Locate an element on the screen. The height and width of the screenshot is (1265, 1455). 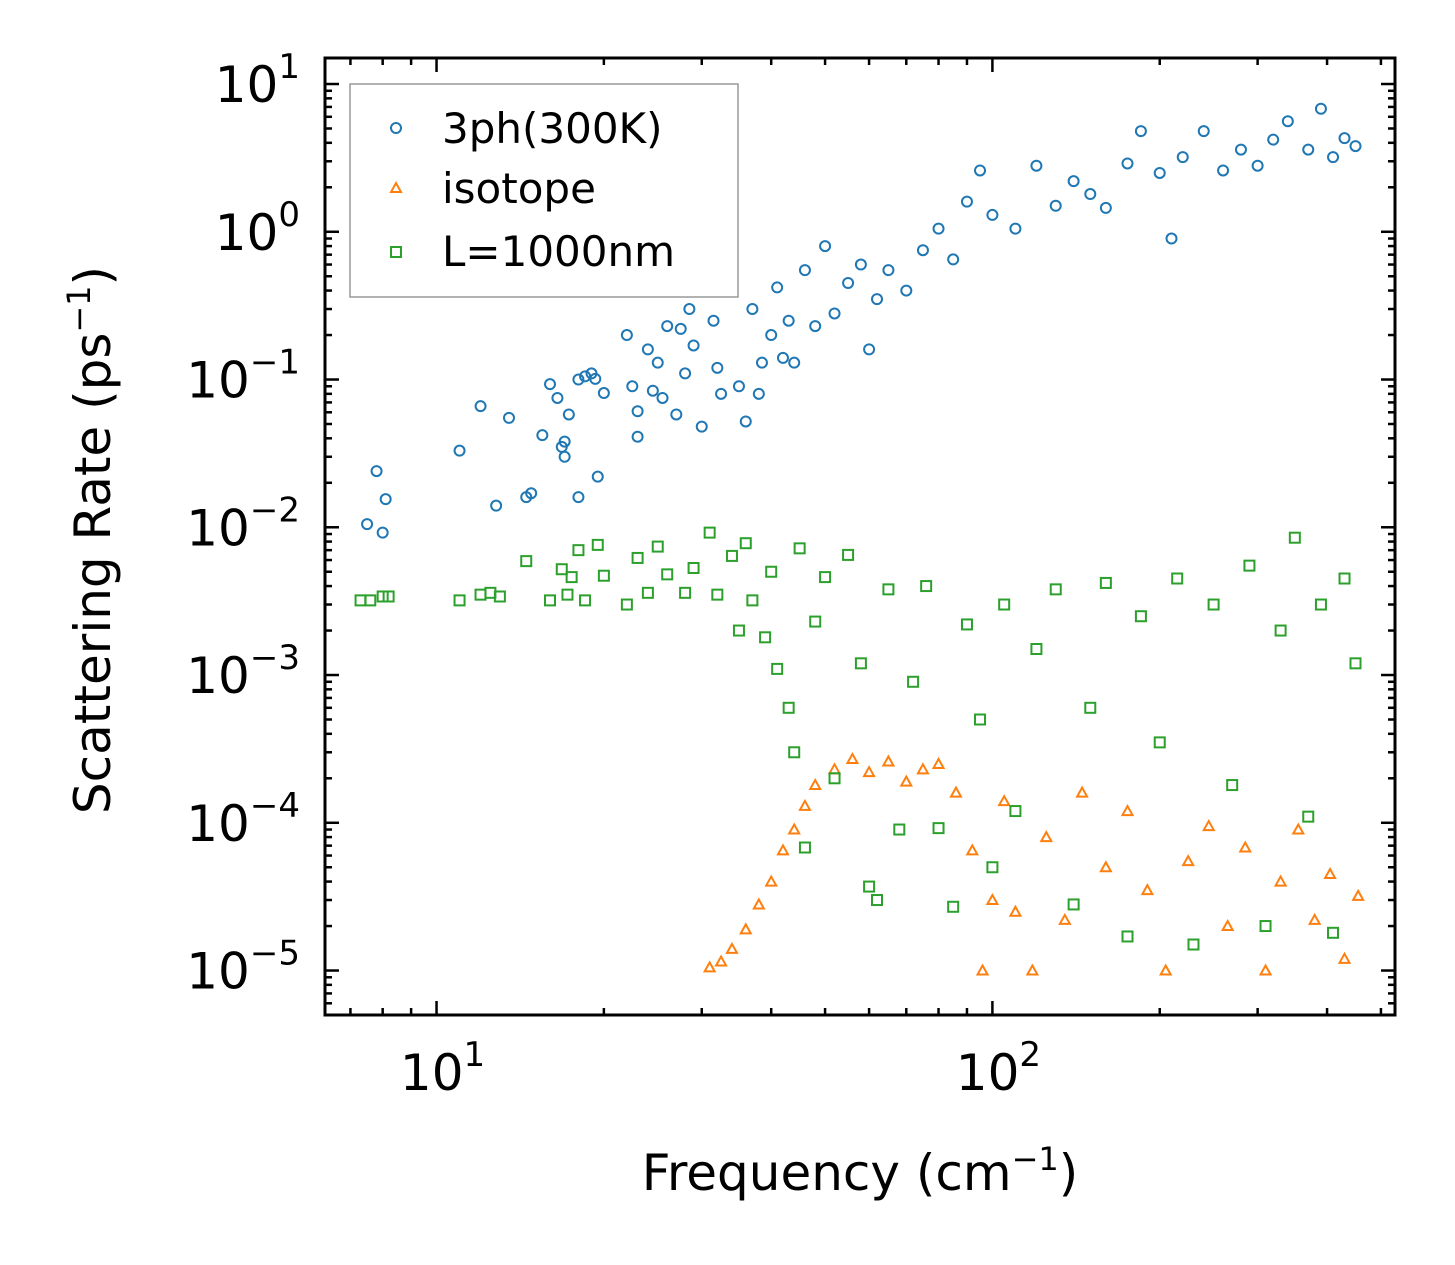
legend-label-3ph: 3ph(300K) is located at coordinates (552, 128).